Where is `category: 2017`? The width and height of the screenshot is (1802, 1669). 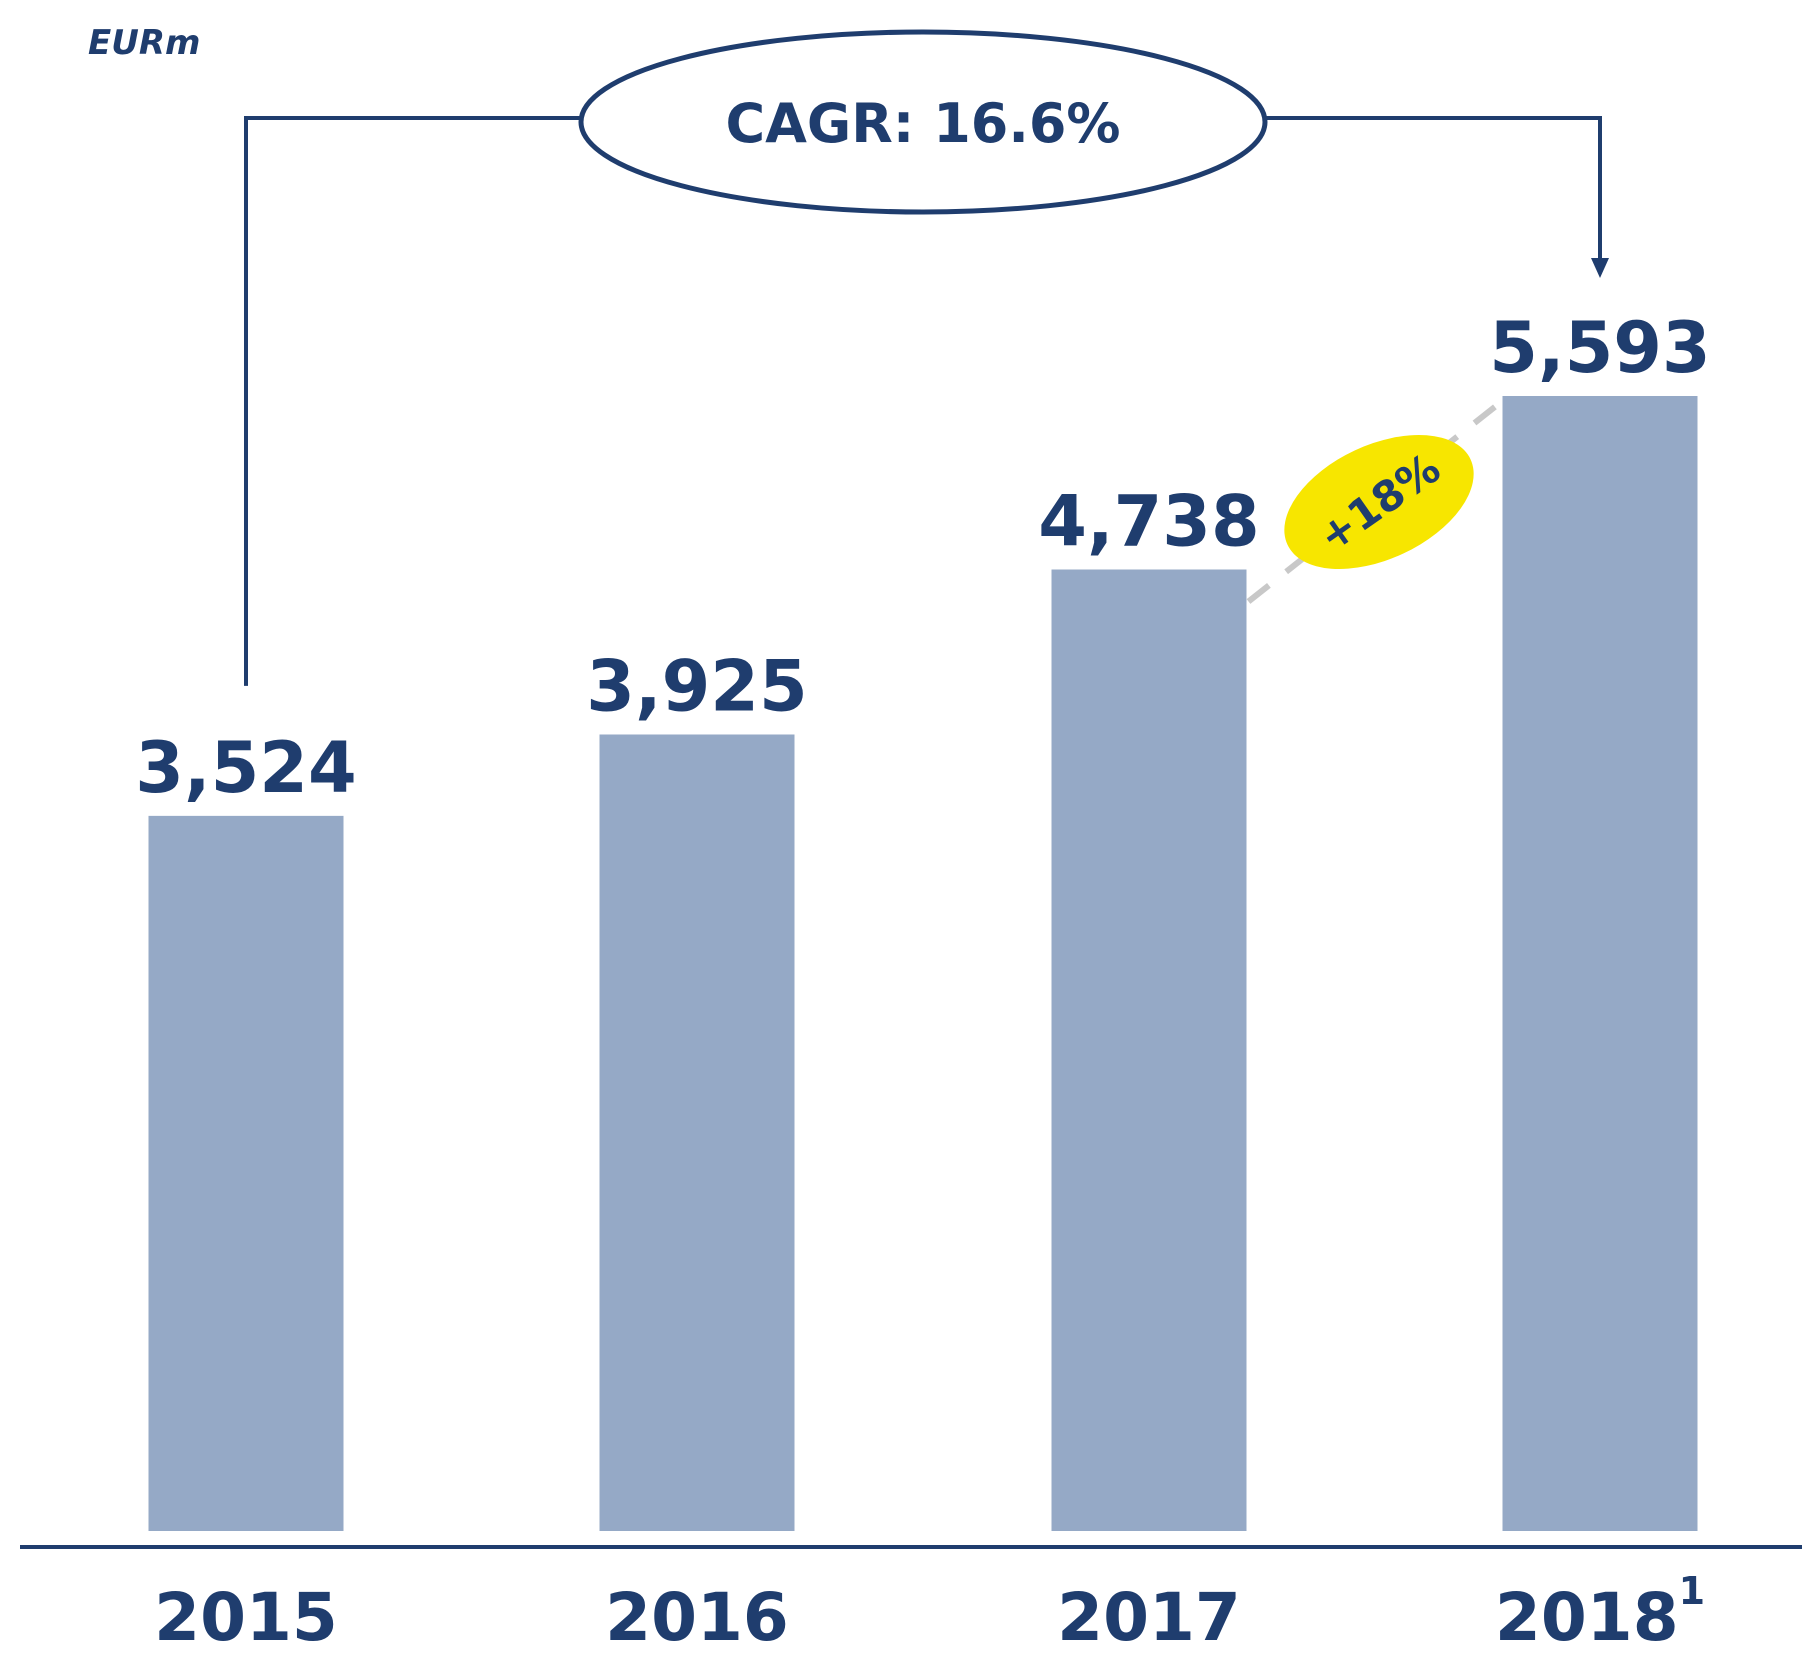
category: 2017 is located at coordinates (1149, 1617).